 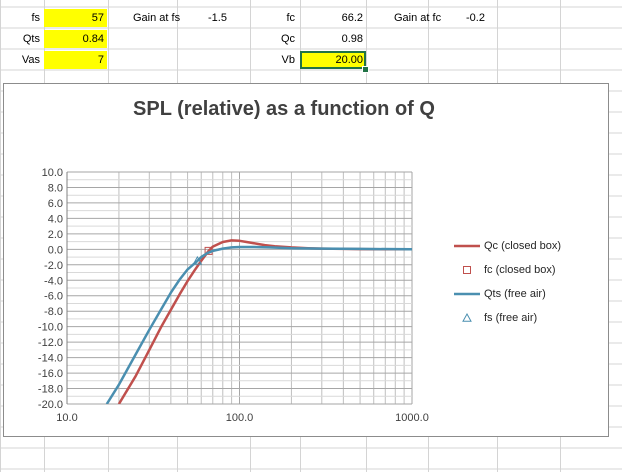 What do you see at coordinates (475, 18) in the screenshot?
I see `gain-at-fc-value: -0.2` at bounding box center [475, 18].